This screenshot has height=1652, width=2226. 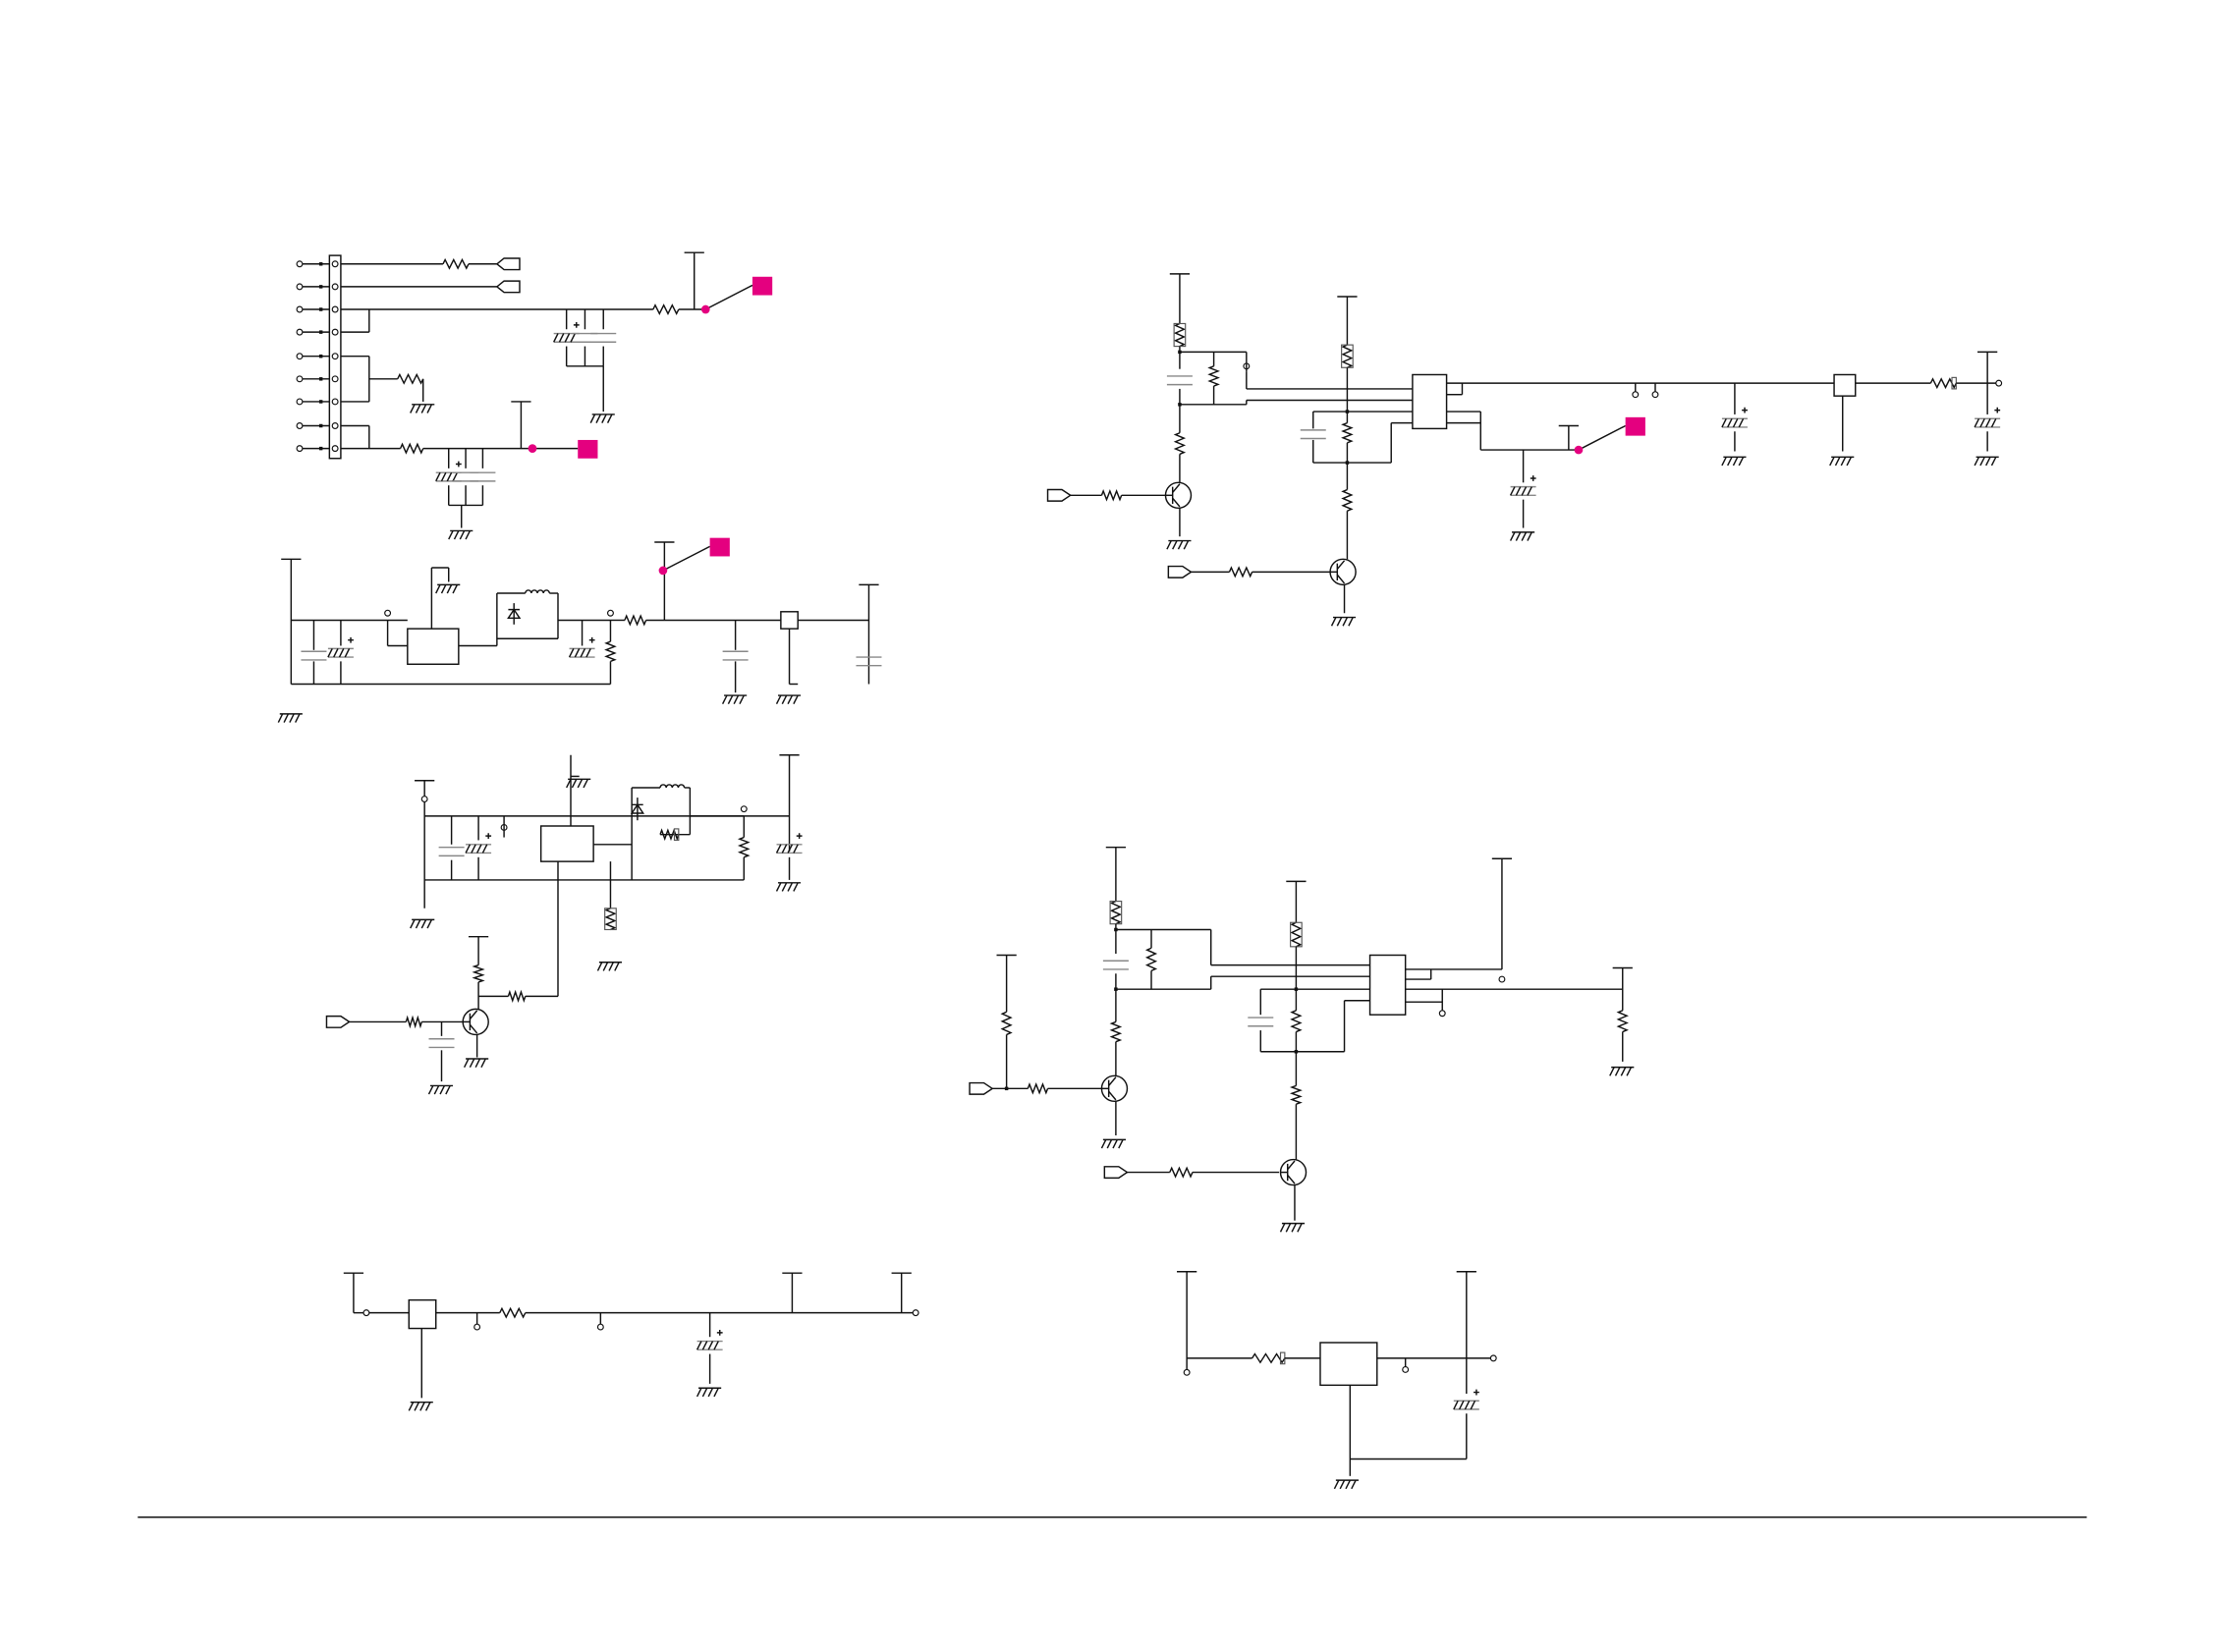 I want to click on regulator-package, so click(x=423, y=1314).